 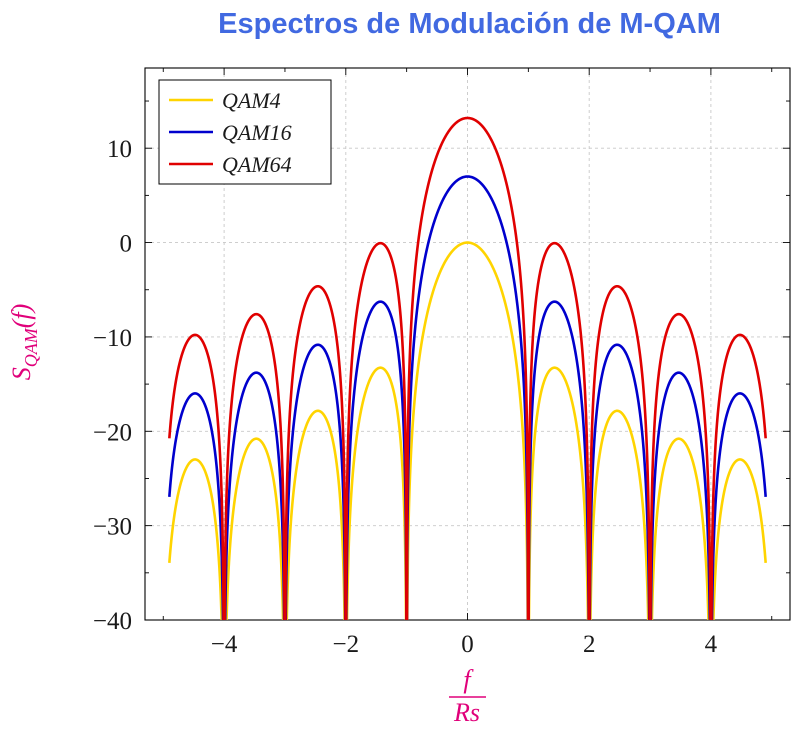 What do you see at coordinates (468, 679) in the screenshot?
I see `x-axis-label-numerator: f` at bounding box center [468, 679].